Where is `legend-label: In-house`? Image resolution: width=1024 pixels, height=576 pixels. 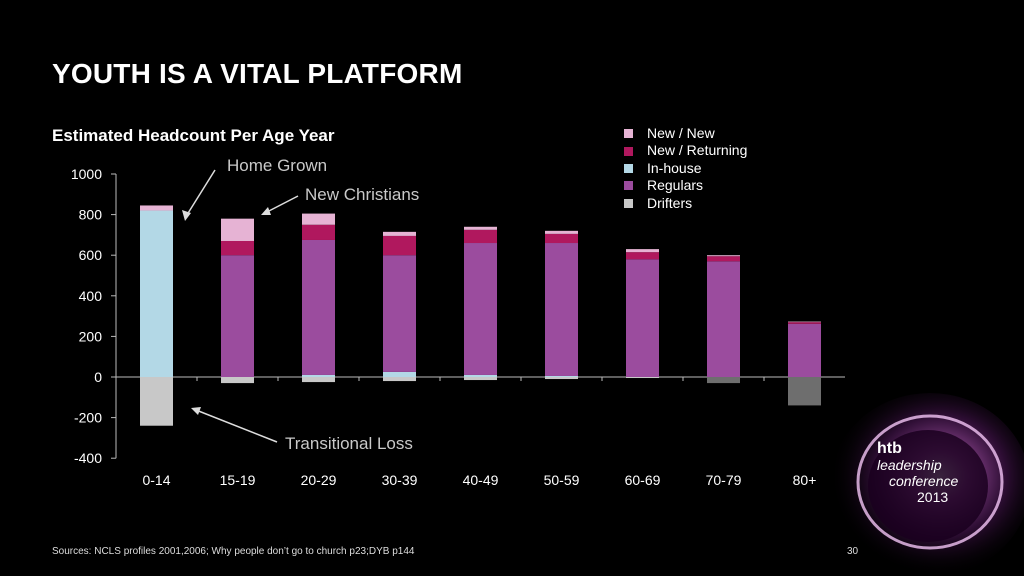
legend-label: In-house is located at coordinates (674, 167).